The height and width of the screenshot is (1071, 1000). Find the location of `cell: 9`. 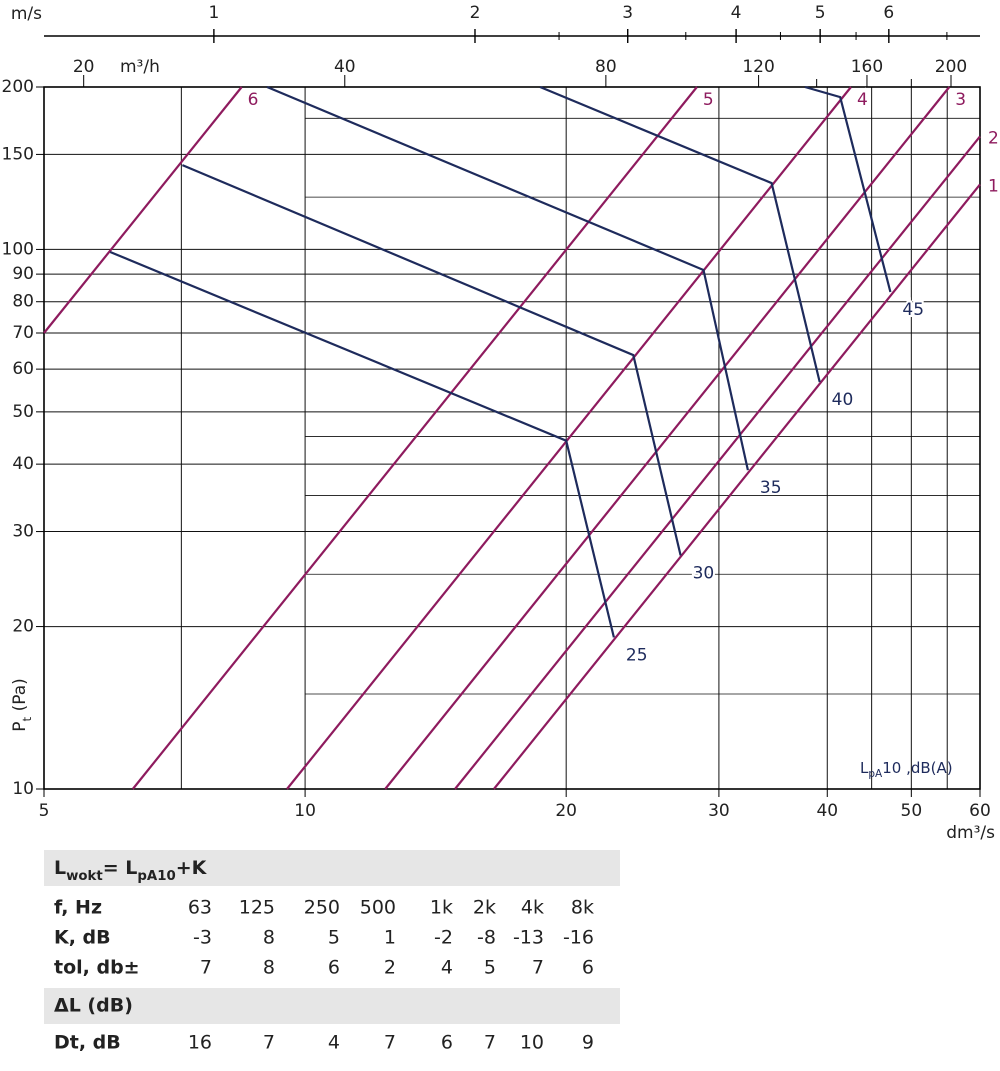

cell: 9 is located at coordinates (588, 1043).